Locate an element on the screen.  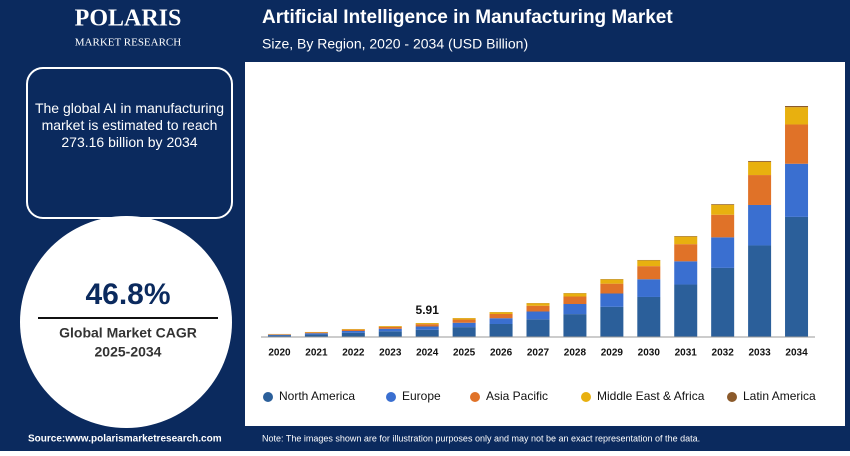
x-tick-label: 2025 is located at coordinates (464, 353).